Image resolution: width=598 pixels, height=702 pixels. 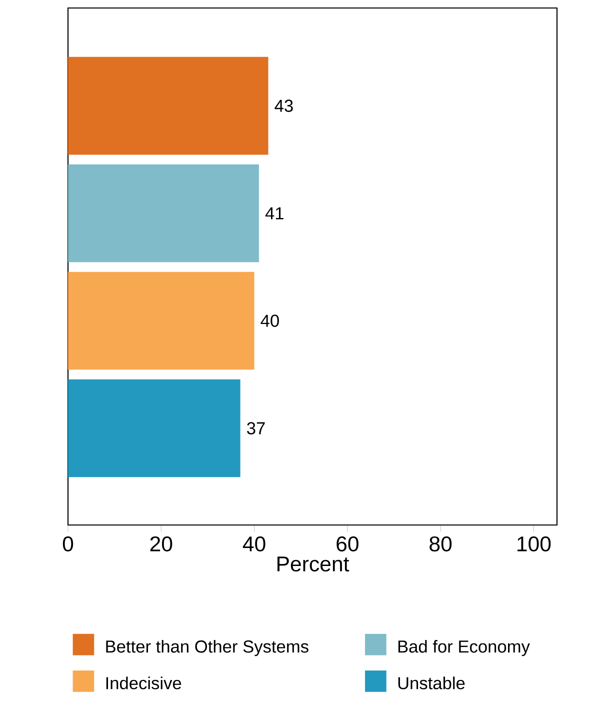 I want to click on legend-label: Indecisive, so click(x=144, y=683).